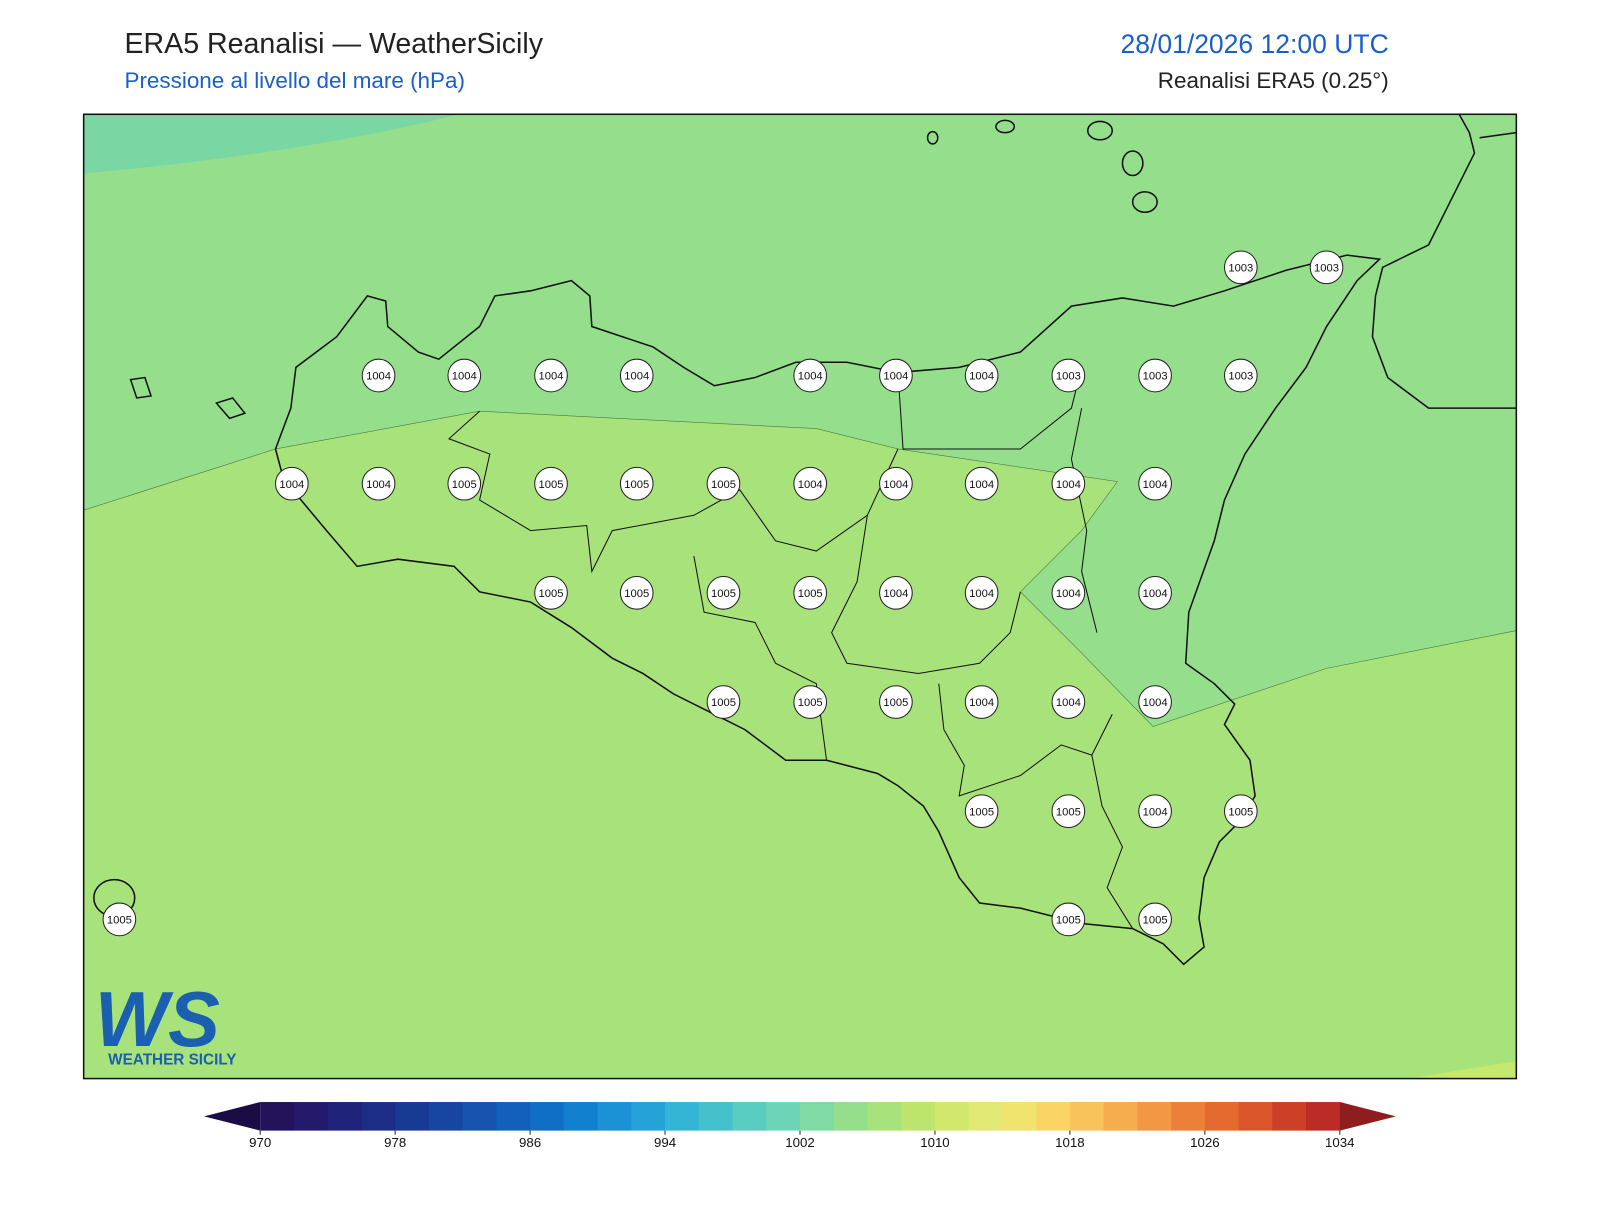  Describe the element at coordinates (1367, 1116) in the screenshot. I see `colorbar-over` at that location.